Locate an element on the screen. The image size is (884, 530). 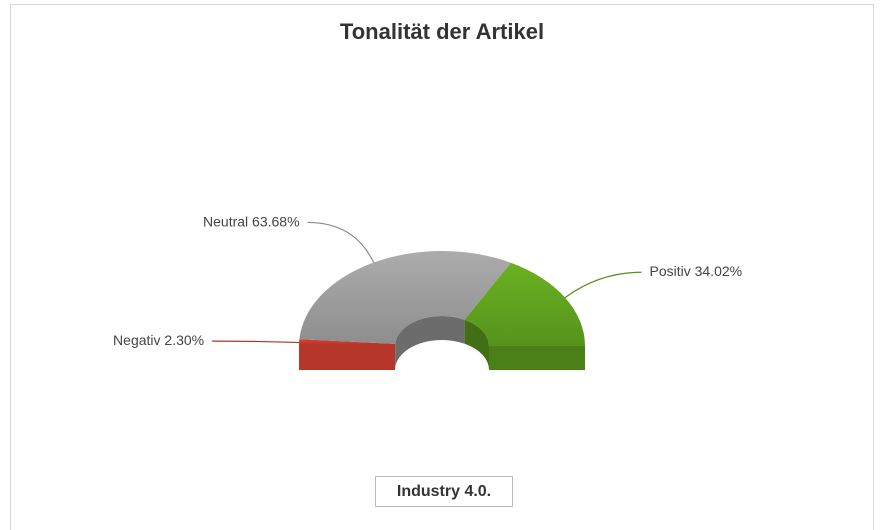
chart-title: Tonalität der Artikel is located at coordinates (442, 31).